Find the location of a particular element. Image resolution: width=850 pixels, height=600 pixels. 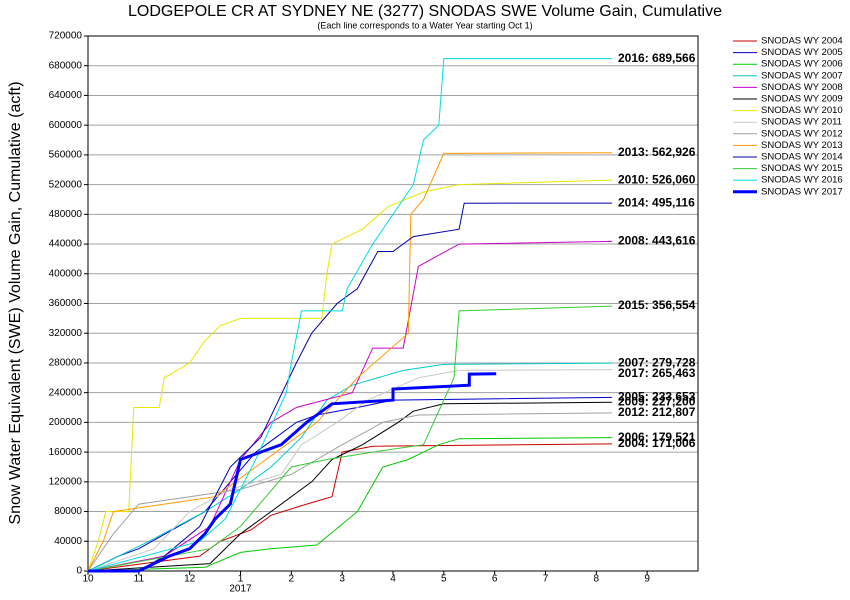

end-label: 2009: 227,200 is located at coordinates (657, 401).